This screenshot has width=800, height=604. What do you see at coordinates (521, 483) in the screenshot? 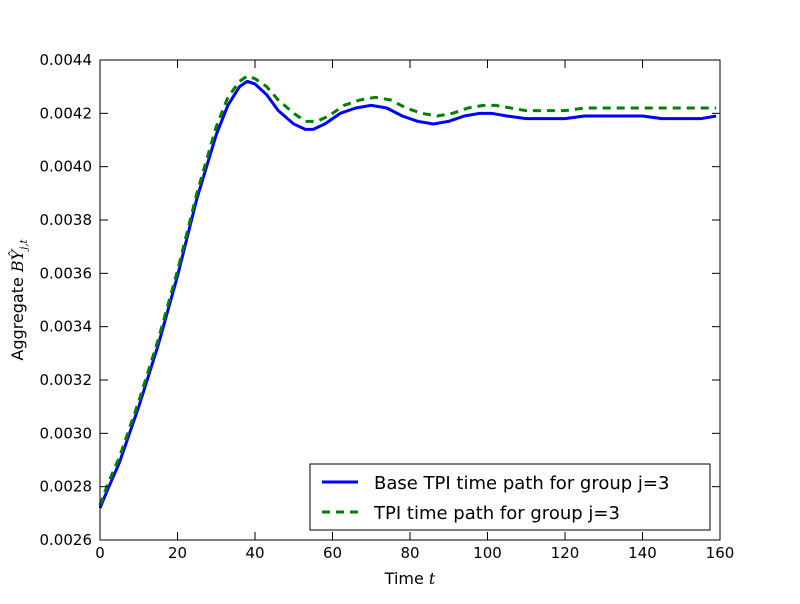
I see `legend-label-base-tpi: Base TPI time path for group j=3` at bounding box center [521, 483].